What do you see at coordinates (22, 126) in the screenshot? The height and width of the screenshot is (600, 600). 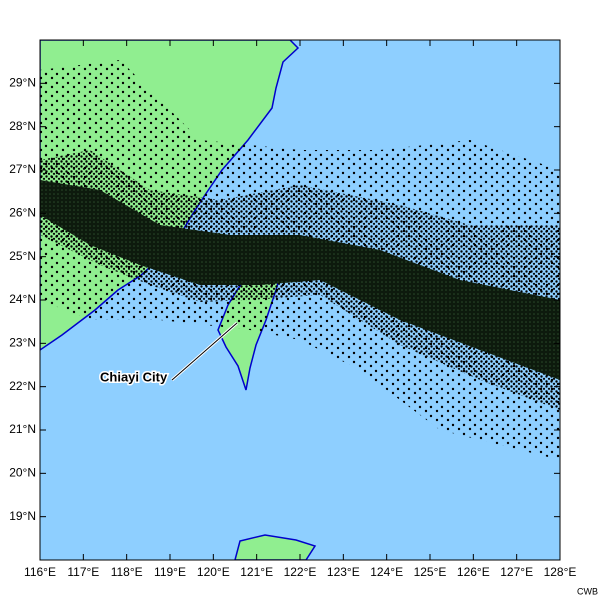 I see `lat-tick-label: 28°N` at bounding box center [22, 126].